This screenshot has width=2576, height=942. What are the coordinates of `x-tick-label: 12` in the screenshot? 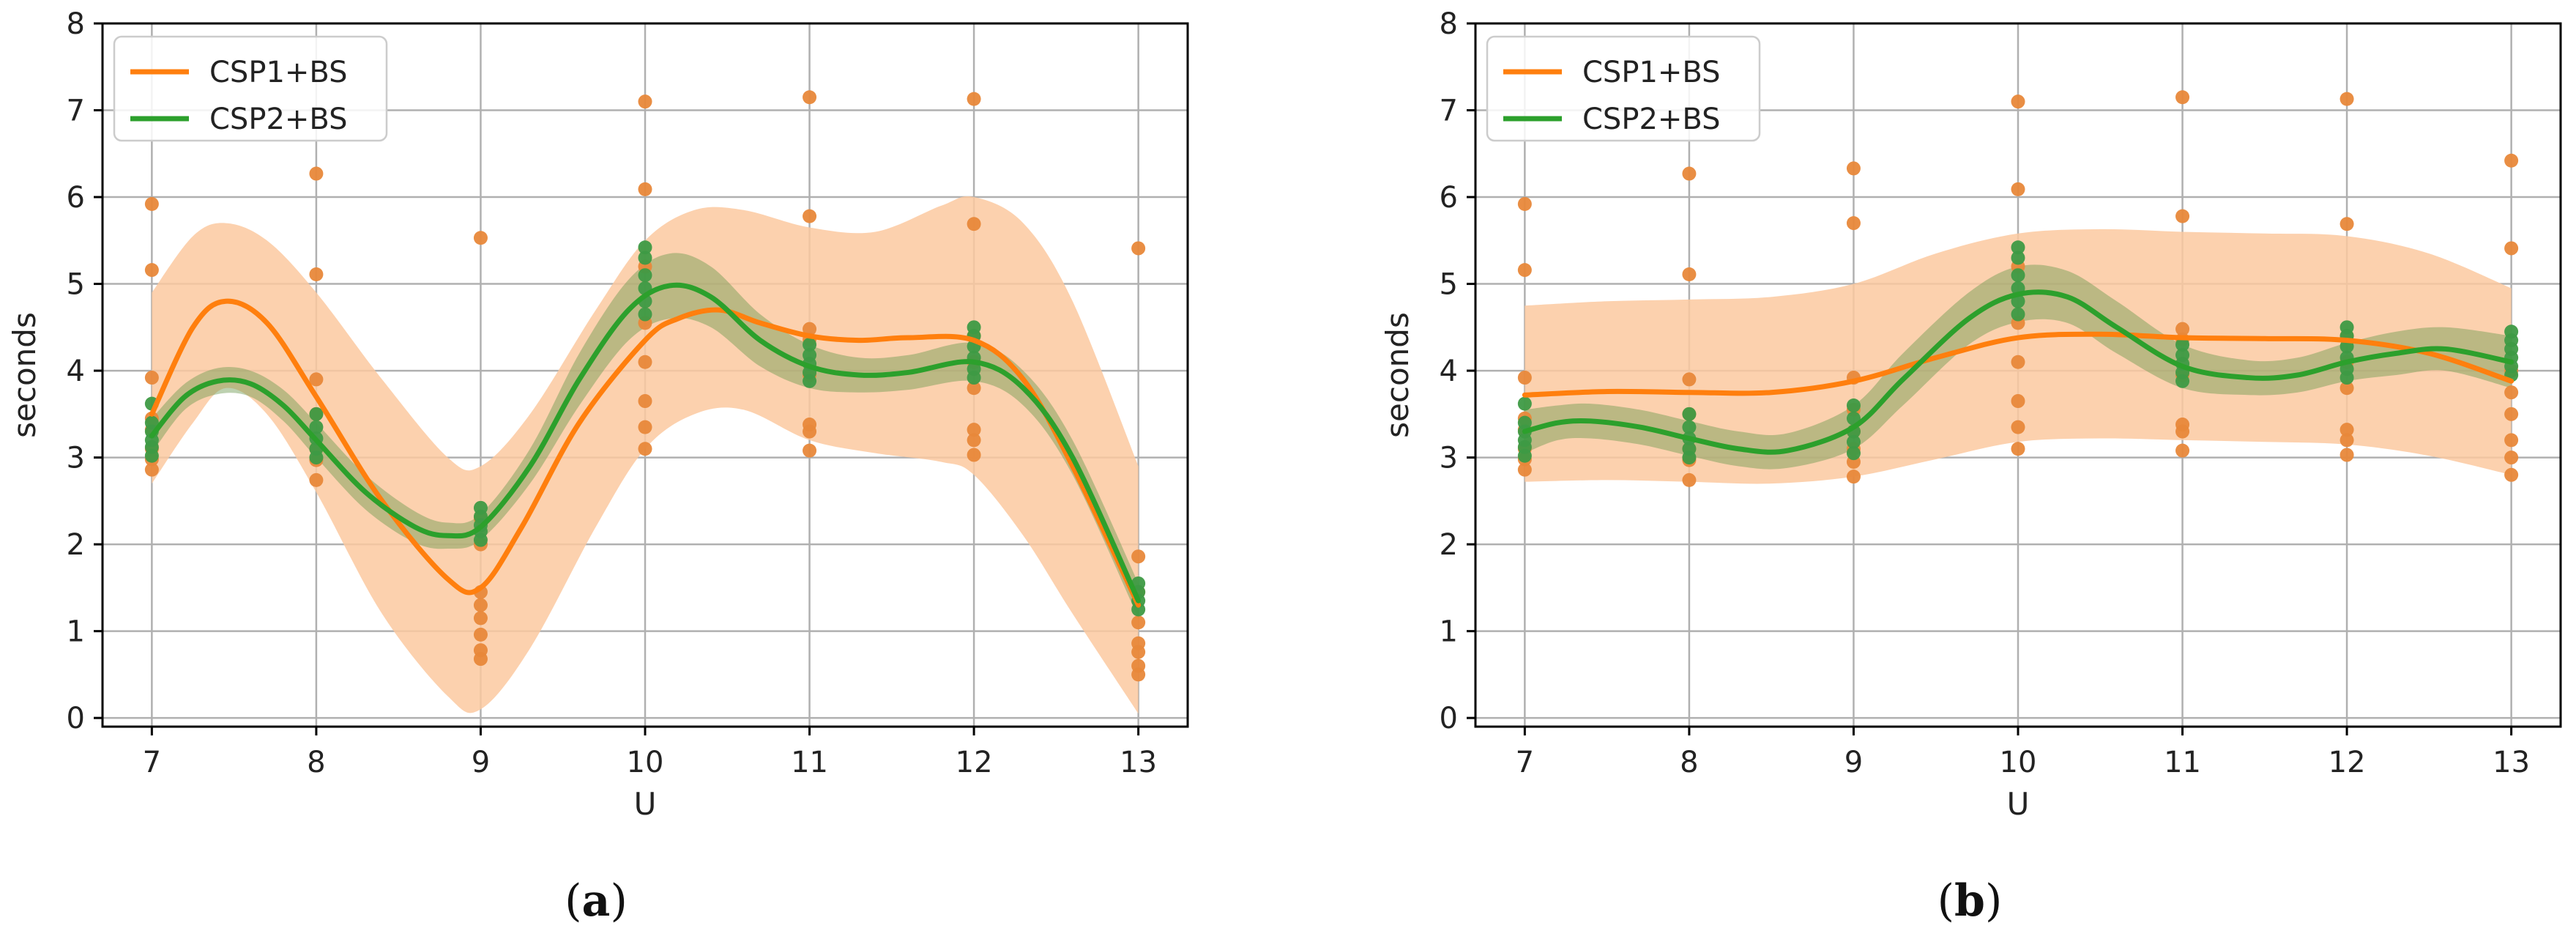 It's located at (2347, 762).